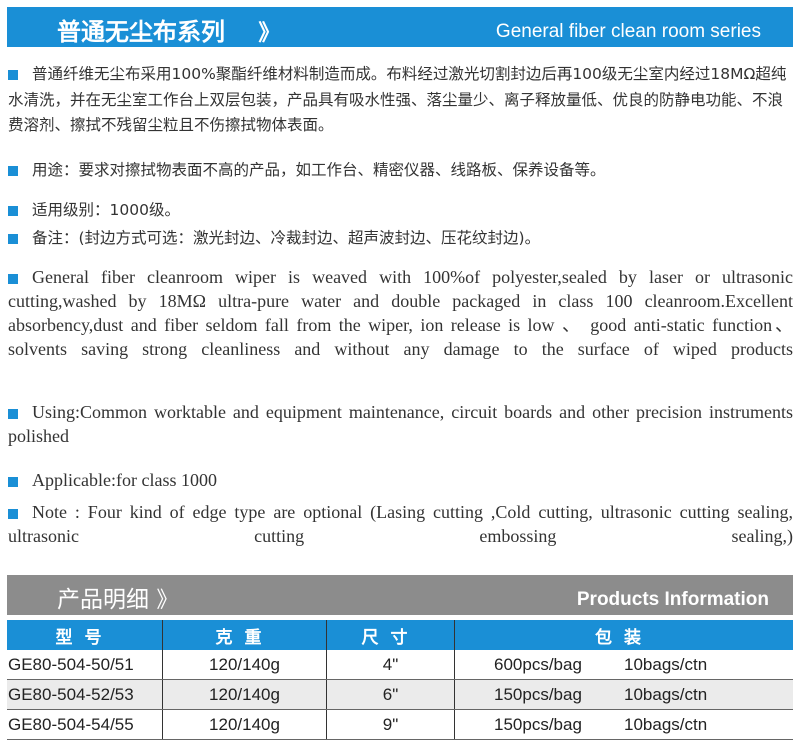  I want to click on cn-usage: 用途：要求对擦拭物表面不高的产品，如工作台、精密仪器、线路板、保养设备等。, so click(400, 171).